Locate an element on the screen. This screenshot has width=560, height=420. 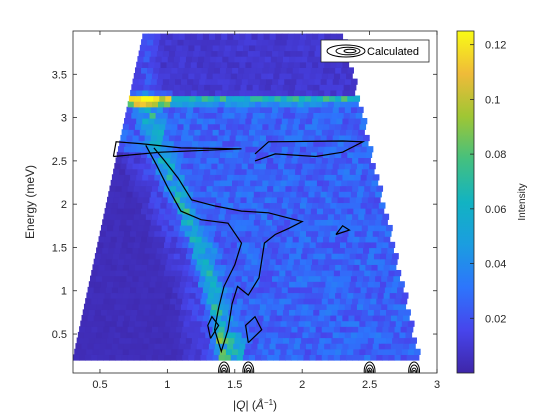
legend-contour-icon is located at coordinates (346, 51).